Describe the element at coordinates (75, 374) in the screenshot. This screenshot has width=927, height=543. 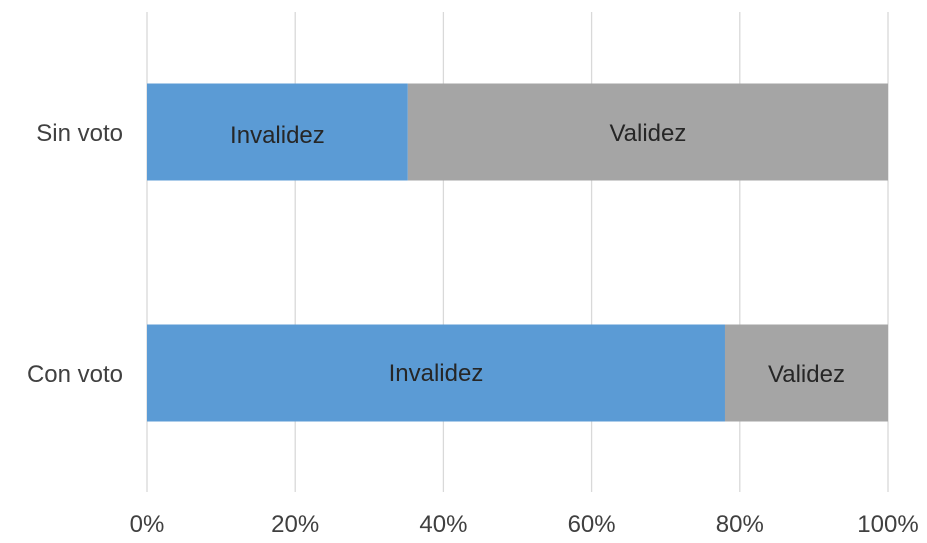
I see `y-category-label: Con voto` at that location.